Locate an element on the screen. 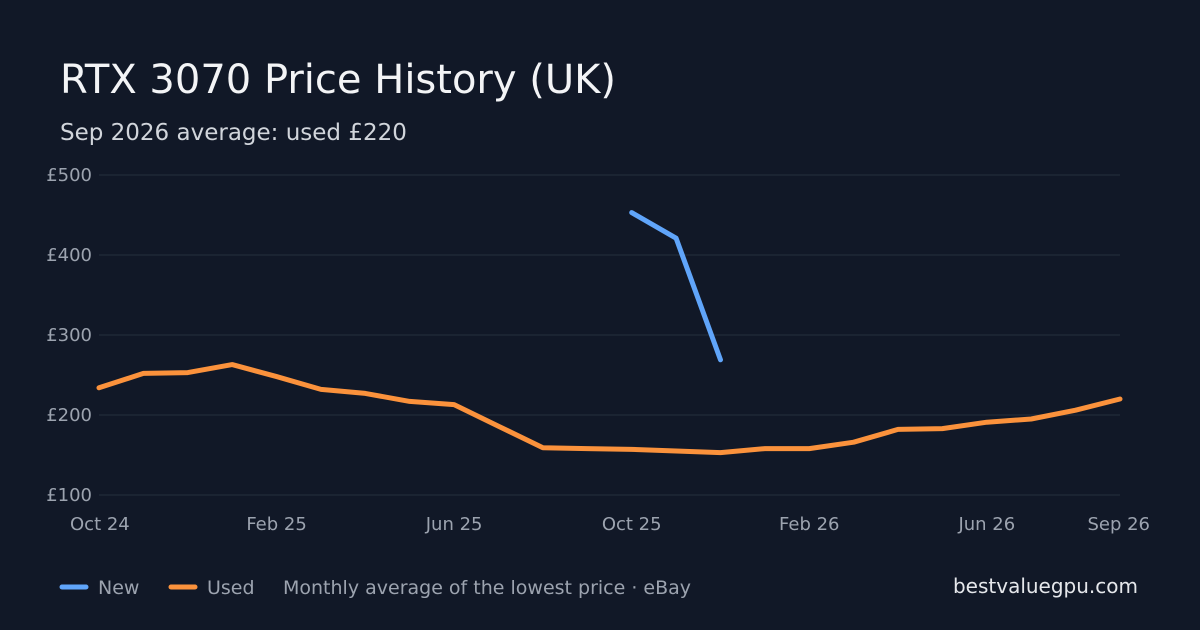 Image resolution: width=1200 pixels, height=630 pixels. chart-subtitle: Sep 2026 average: used £220 is located at coordinates (233, 133).